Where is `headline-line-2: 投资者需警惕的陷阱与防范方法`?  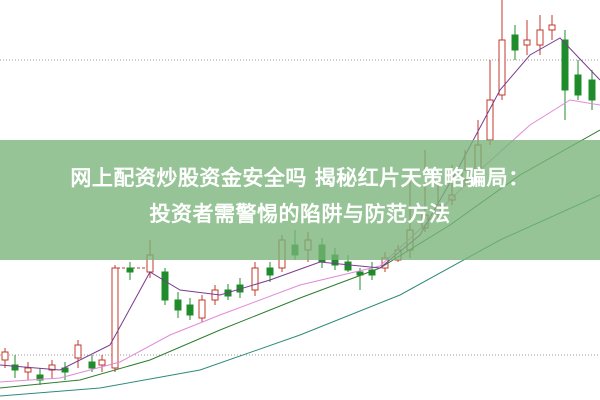
headline-line-2: 投资者需警惕的陷阱与防范方法 is located at coordinates (300, 214).